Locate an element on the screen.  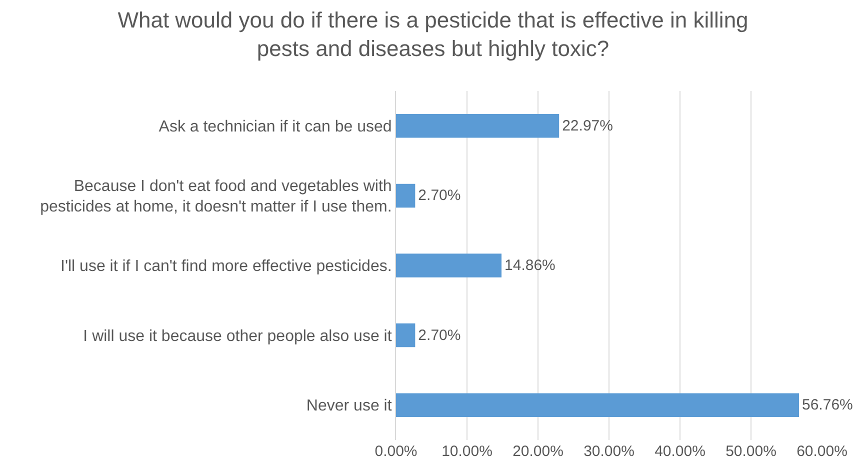
y-tick-label: I'll use it if I can't find more effective pesticides. is located at coordinates (226, 267).